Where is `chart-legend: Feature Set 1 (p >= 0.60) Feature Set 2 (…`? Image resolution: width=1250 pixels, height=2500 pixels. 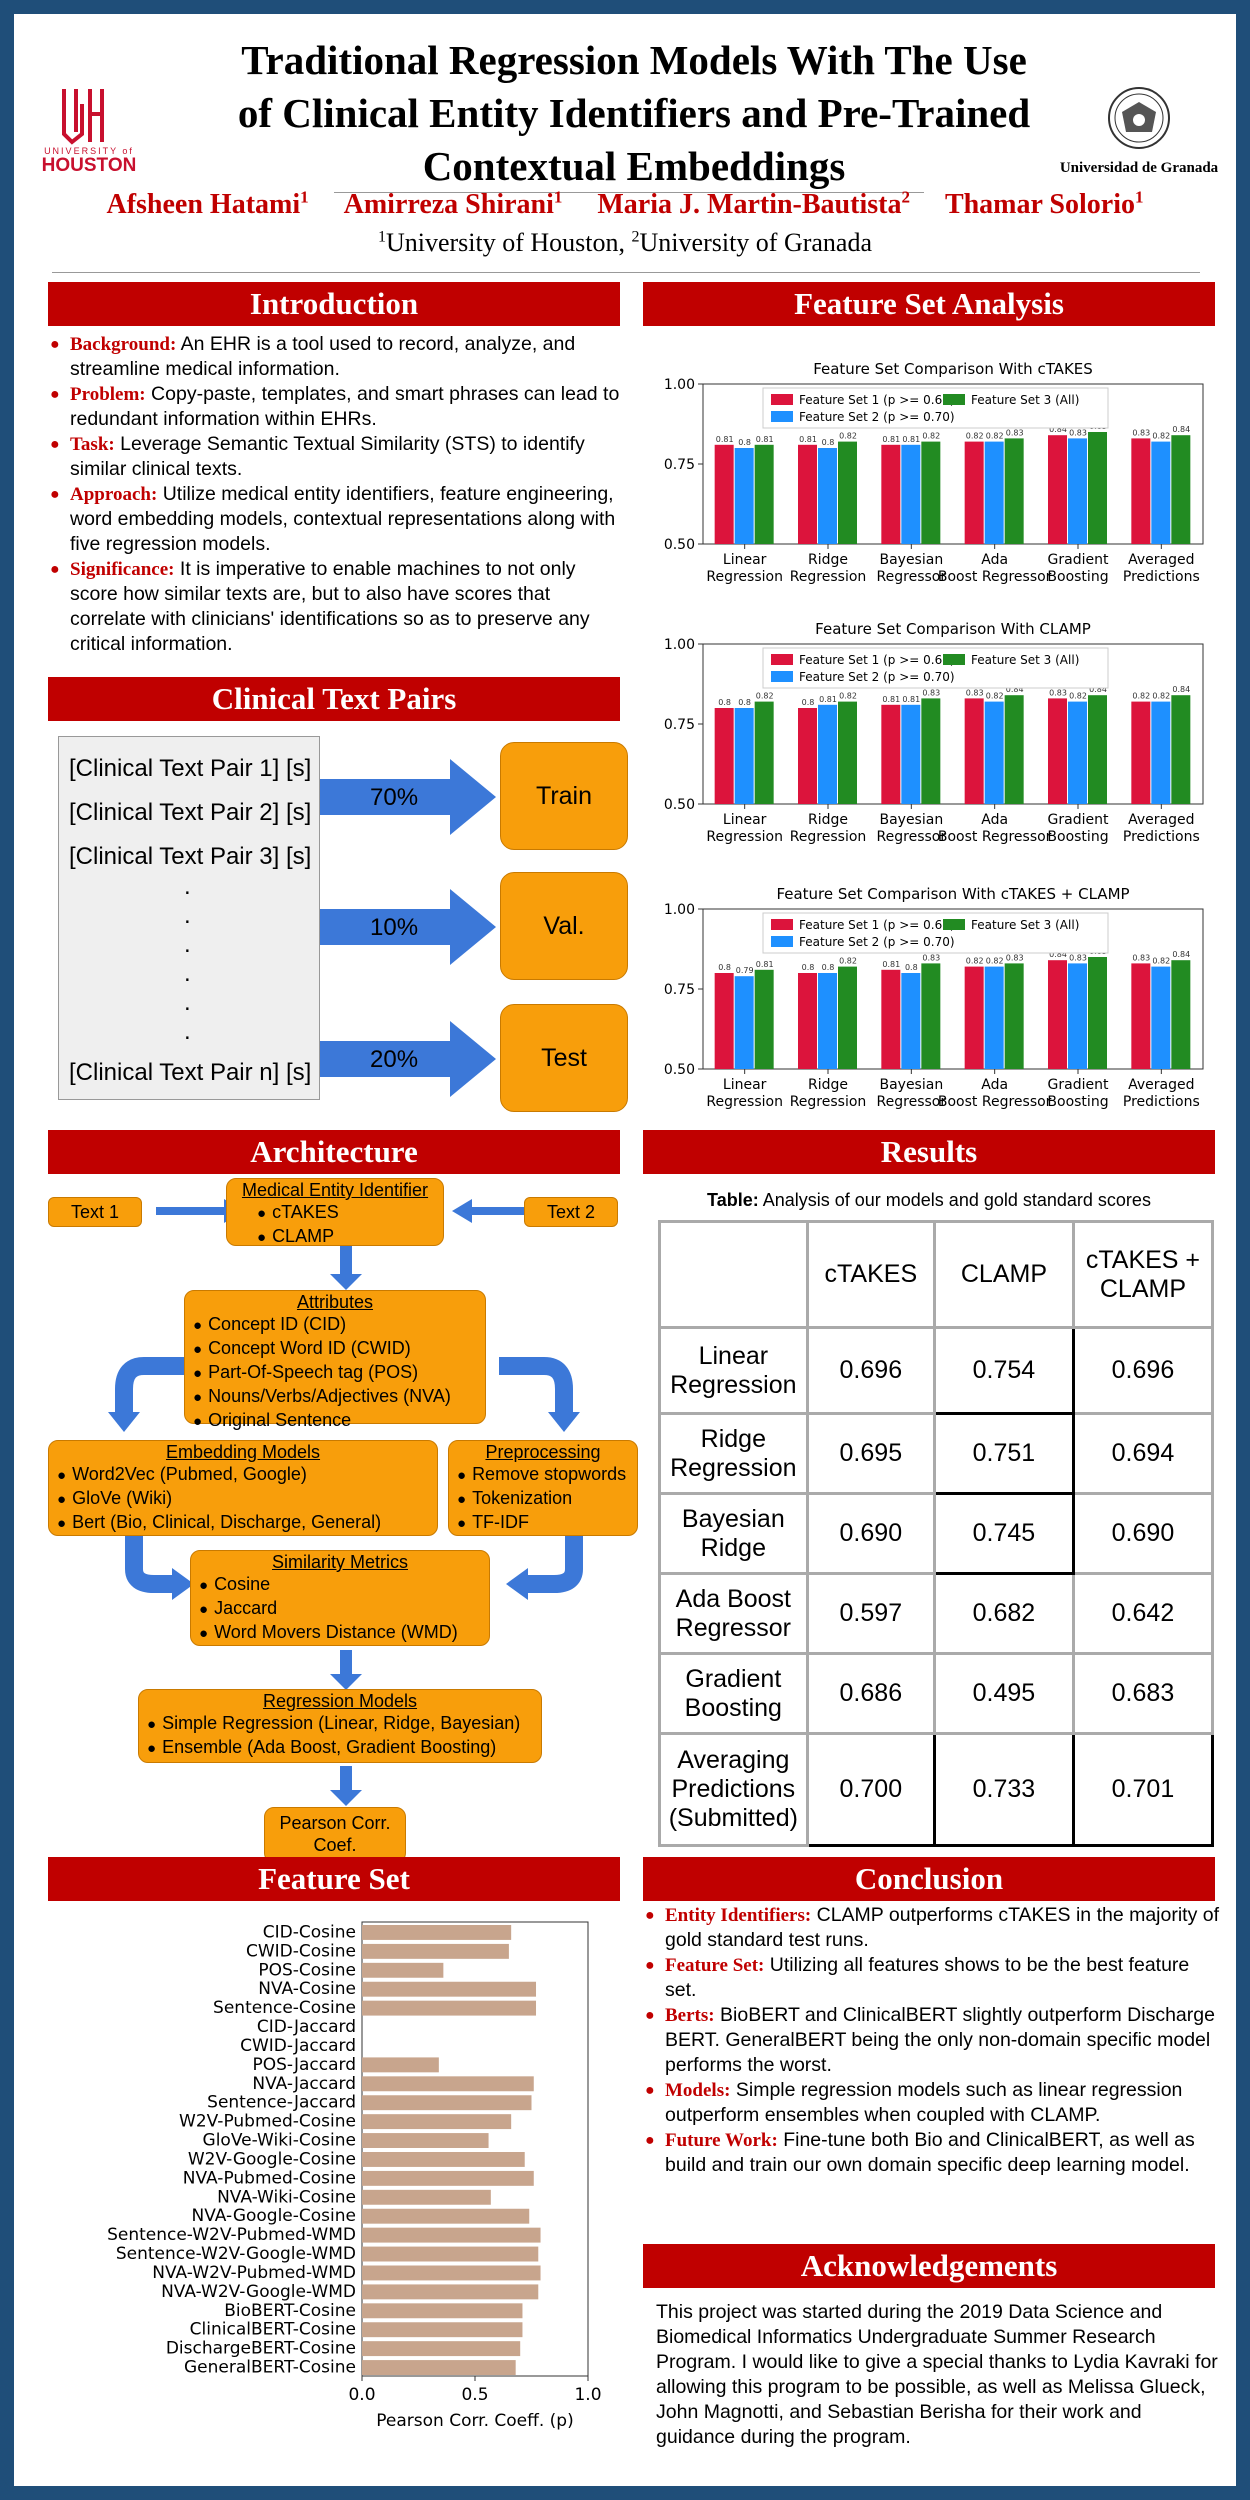 chart-legend: Feature Set 1 (p >= 0.60) Feature Set 2 (… is located at coordinates (935, 408).